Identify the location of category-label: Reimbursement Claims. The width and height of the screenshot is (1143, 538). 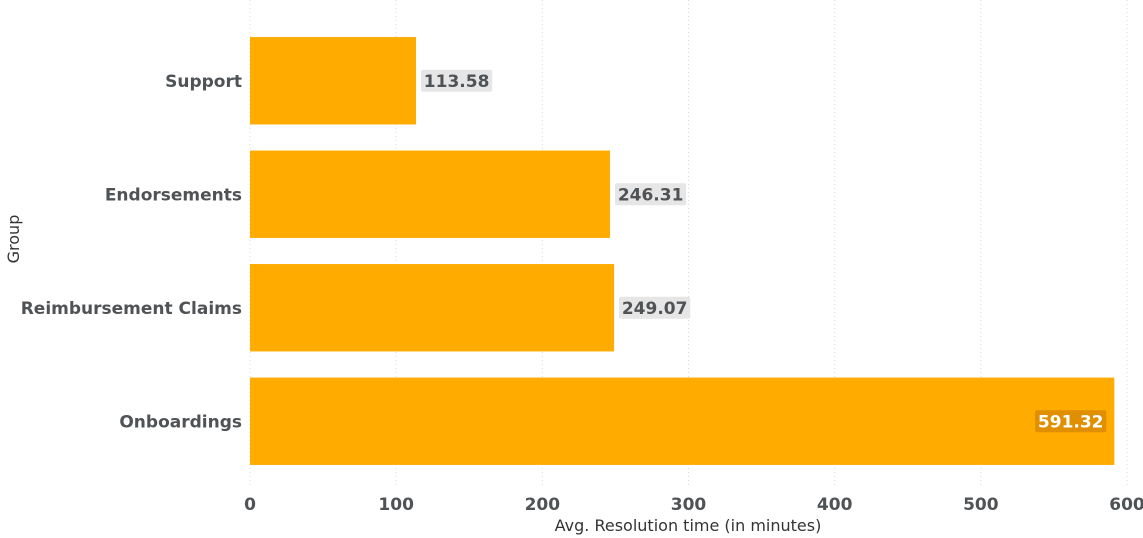
(131, 309).